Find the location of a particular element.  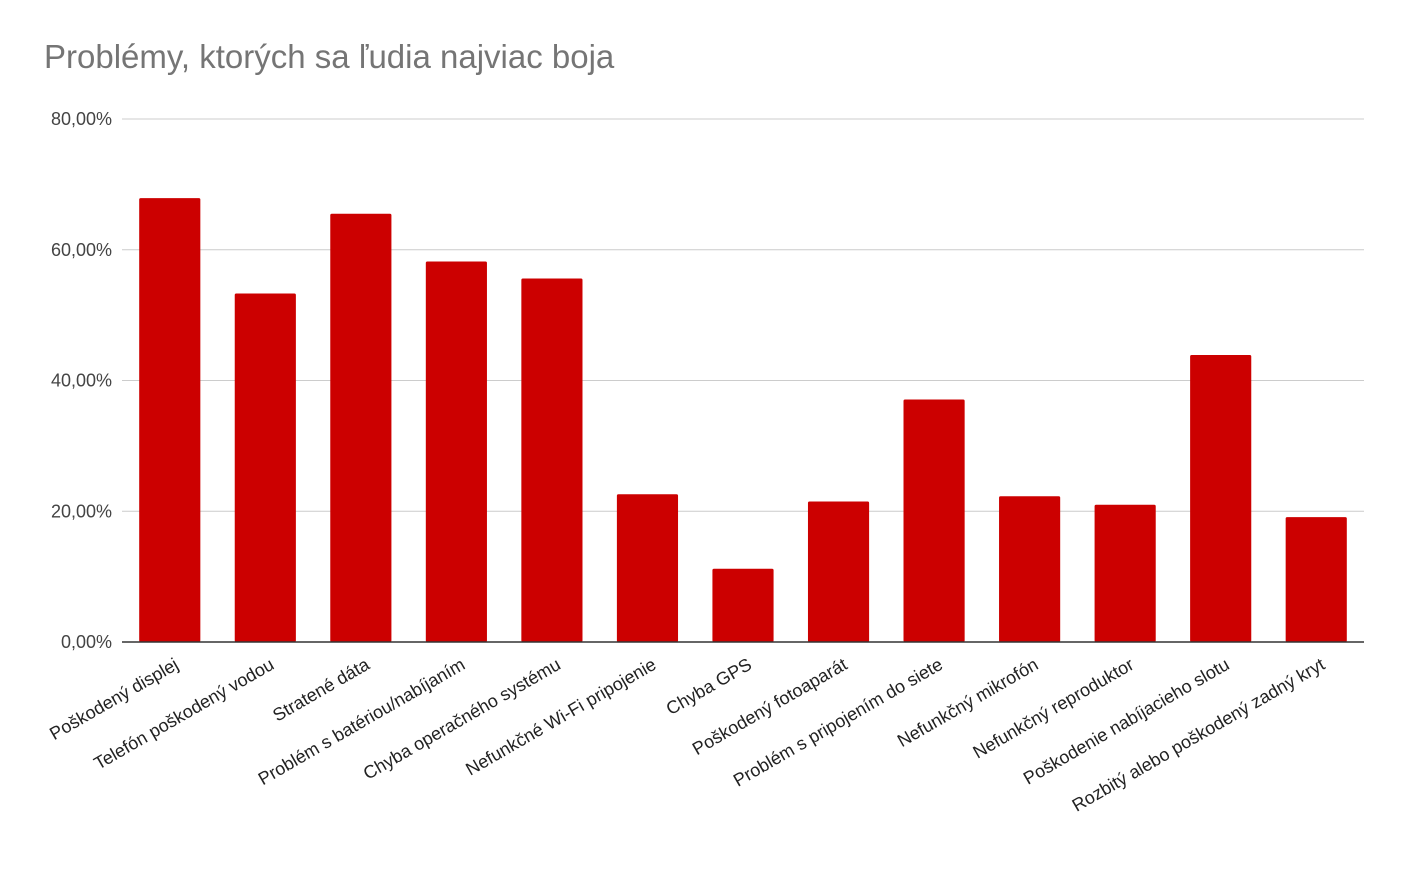

y-tick-label: 20,00% is located at coordinates (81, 511).